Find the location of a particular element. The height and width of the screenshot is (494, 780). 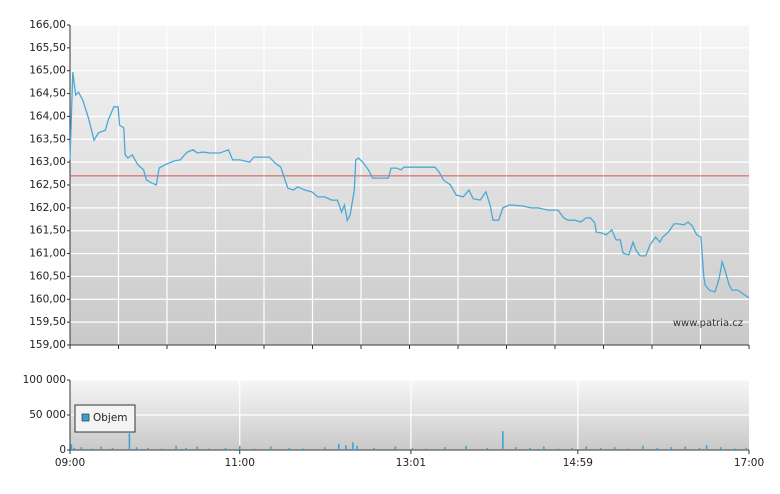

y-tick-label: 164,00 is located at coordinates (47, 116).